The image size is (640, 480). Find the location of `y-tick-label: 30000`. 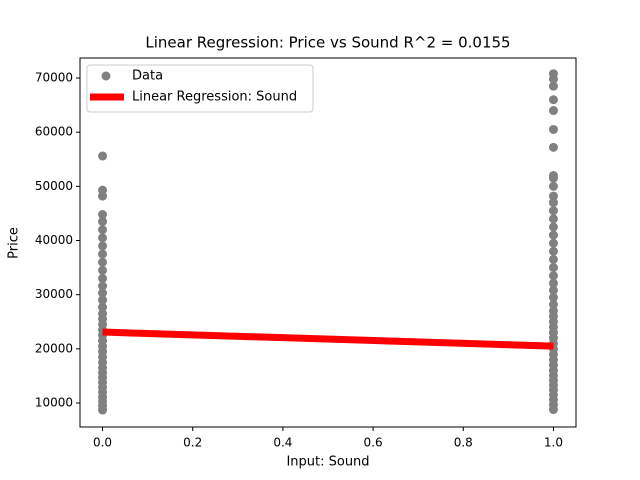

y-tick-label: 30000 is located at coordinates (54, 294).